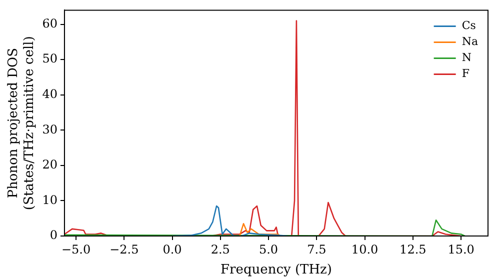 This screenshot has width=500, height=280. What do you see at coordinates (50, 165) in the screenshot?
I see `y-tick-label: 20` at bounding box center [50, 165].